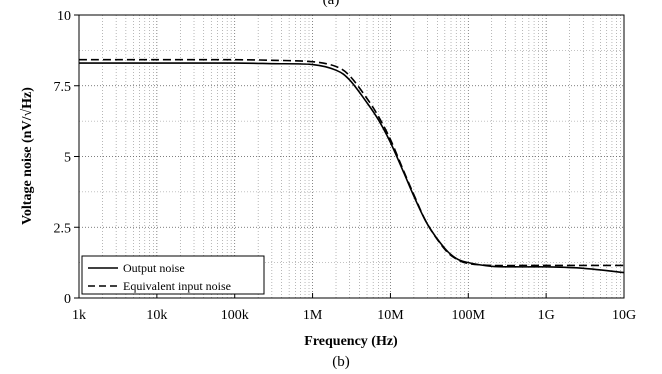  Describe the element at coordinates (390, 315) in the screenshot. I see `x-tick-label: 10M` at that location.